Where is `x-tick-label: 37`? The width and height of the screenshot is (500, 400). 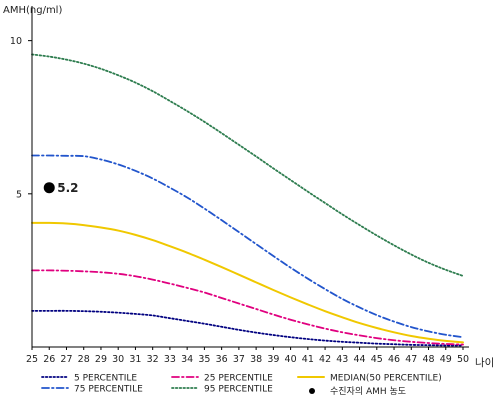
x-tick-label: 37 is located at coordinates (239, 359).